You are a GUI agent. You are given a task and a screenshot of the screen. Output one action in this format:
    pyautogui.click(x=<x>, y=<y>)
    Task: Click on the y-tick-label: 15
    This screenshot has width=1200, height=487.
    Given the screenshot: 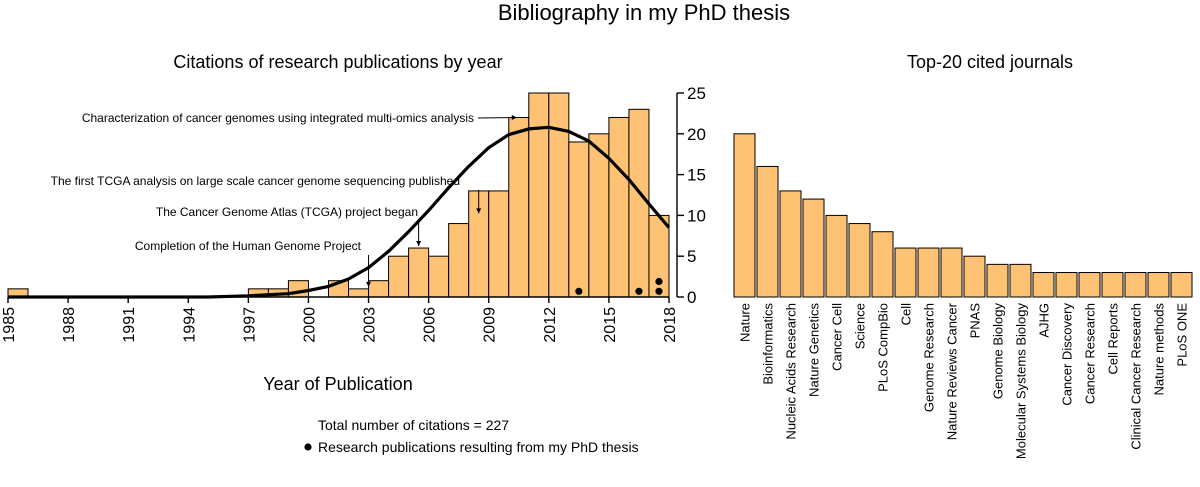 What is the action you would take?
    pyautogui.click(x=696, y=175)
    